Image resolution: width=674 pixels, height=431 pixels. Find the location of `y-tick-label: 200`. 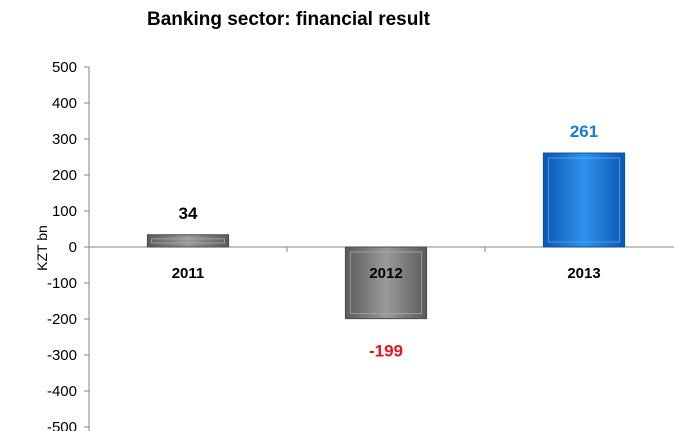

y-tick-label: 200 is located at coordinates (64, 175).